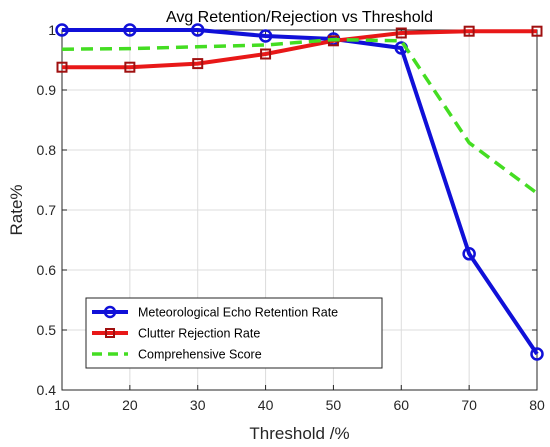 This screenshot has height=447, width=550. I want to click on y-axis-label: Rate%, so click(16, 209).